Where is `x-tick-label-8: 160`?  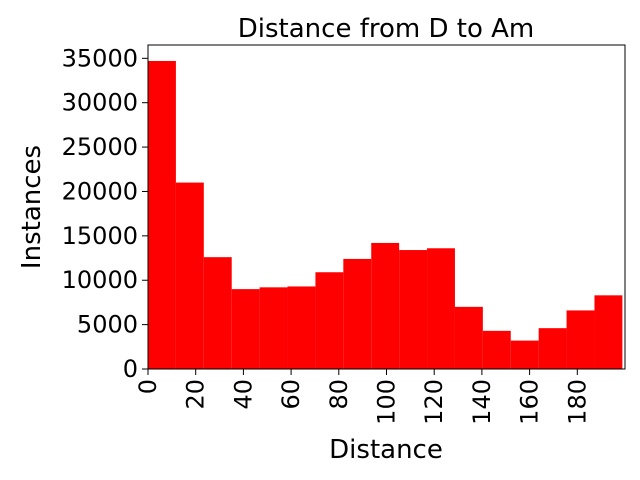
x-tick-label-8: 160 is located at coordinates (530, 402).